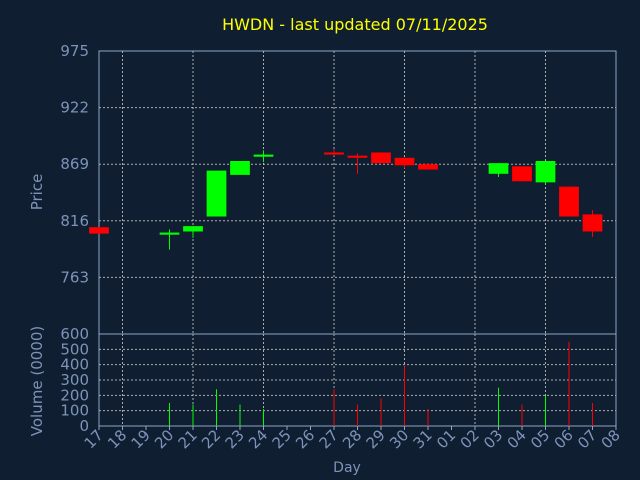 Image resolution: width=640 pixels, height=480 pixels. What do you see at coordinates (84, 426) in the screenshot?
I see `volume-tick-label: 0` at bounding box center [84, 426].